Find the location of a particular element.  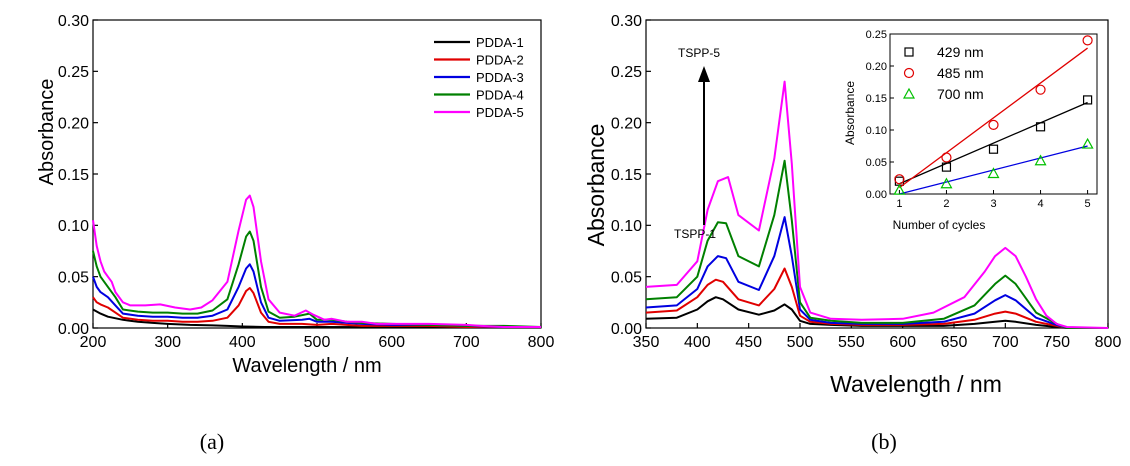

inset-legend-marker-429-nm is located at coordinates (909, 52).